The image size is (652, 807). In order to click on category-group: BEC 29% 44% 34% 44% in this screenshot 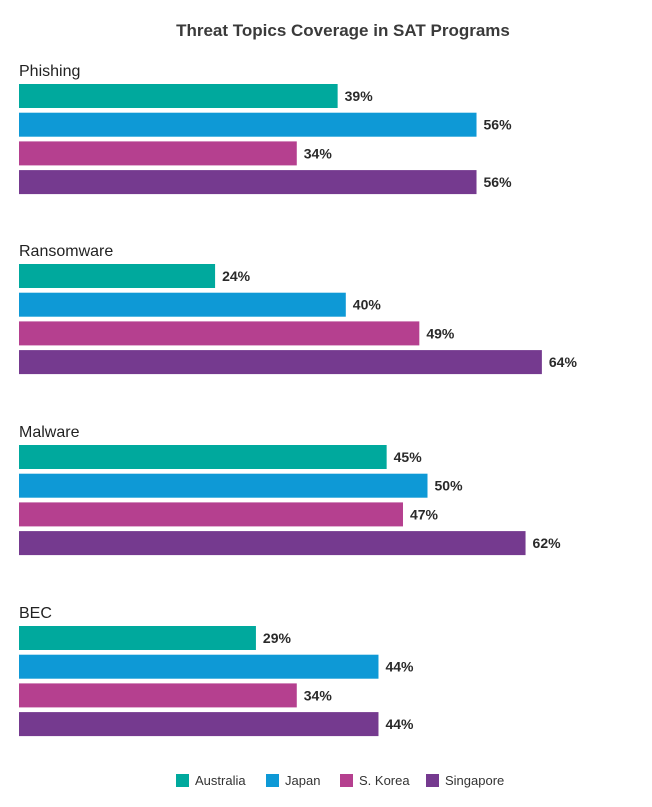, I will do `click(216, 671)`.